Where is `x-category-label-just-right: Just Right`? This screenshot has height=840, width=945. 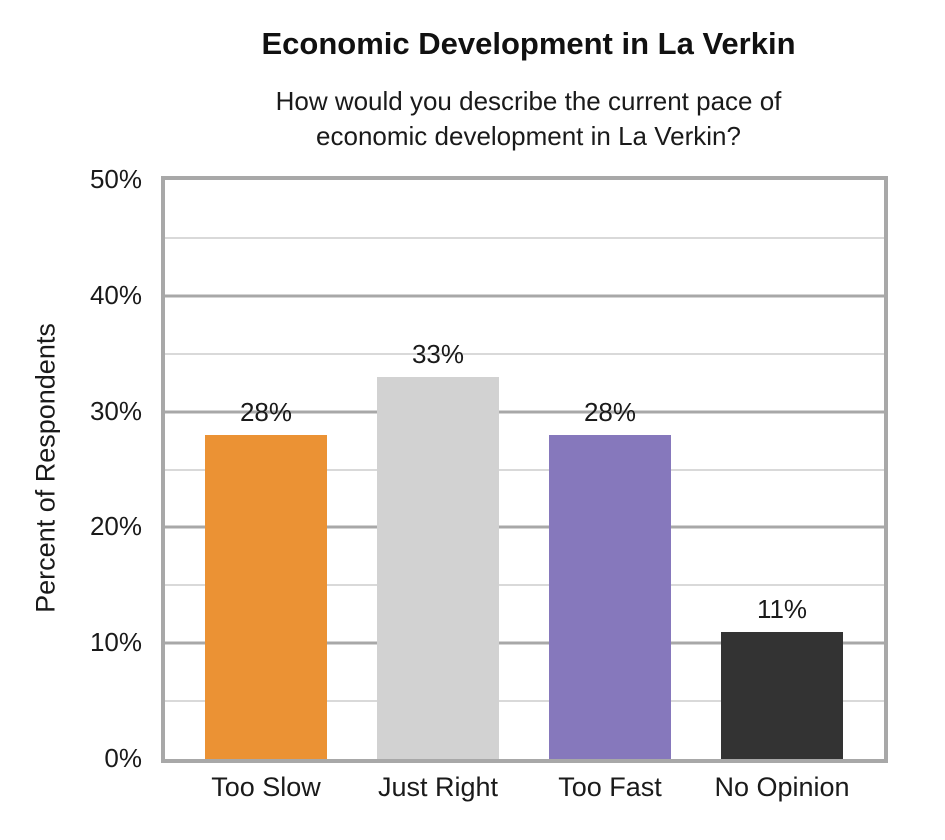
x-category-label-just-right: Just Right is located at coordinates (438, 787).